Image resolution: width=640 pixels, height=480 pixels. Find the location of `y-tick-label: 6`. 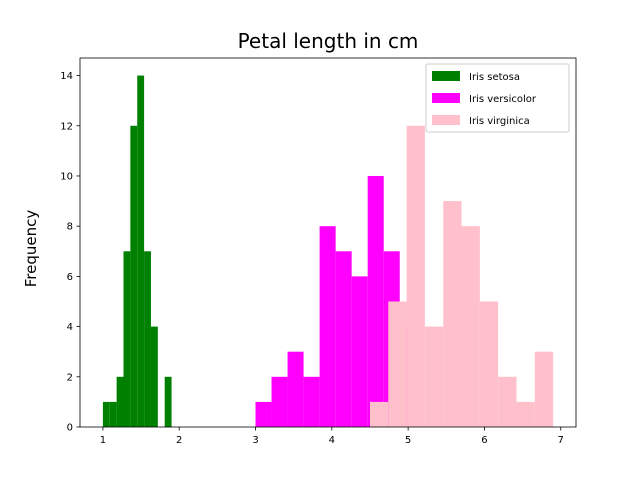

y-tick-label: 6 is located at coordinates (70, 277).